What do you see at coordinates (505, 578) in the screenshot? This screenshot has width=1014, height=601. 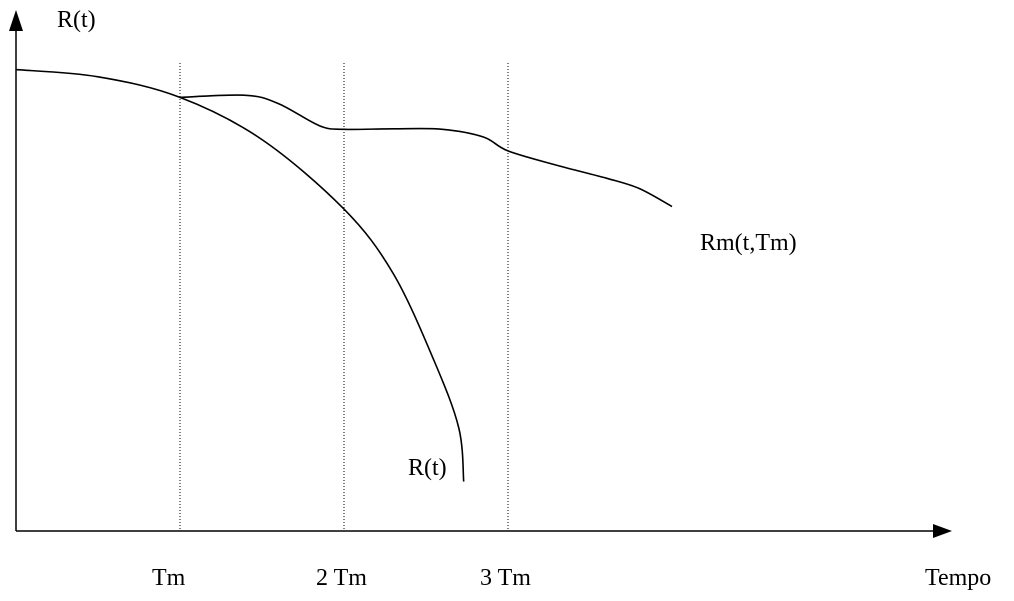 I see `x-tick-label: 3 Tm` at bounding box center [505, 578].